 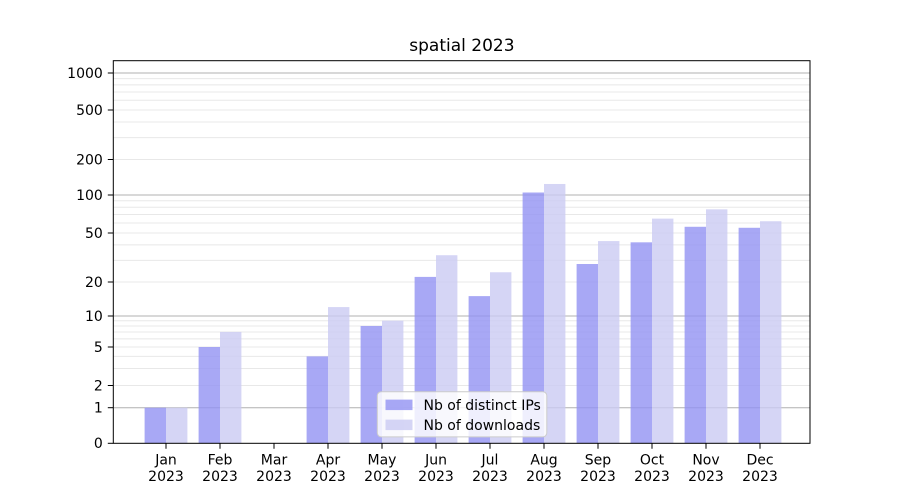 I want to click on y-tick-label: 2, so click(x=98, y=386).